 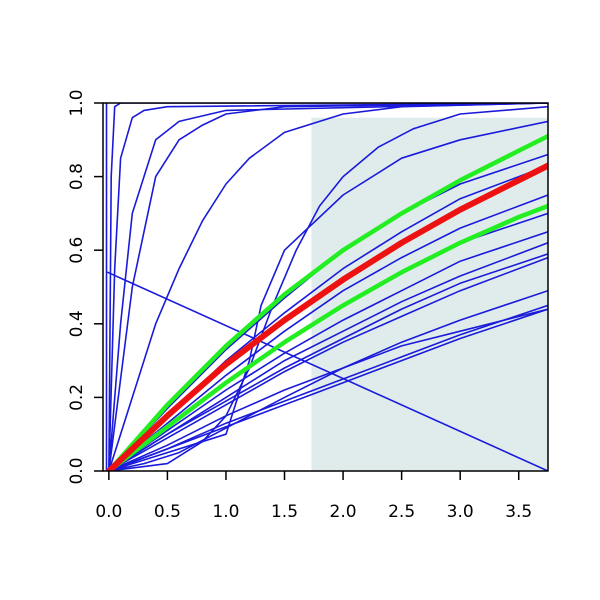 What do you see at coordinates (77, 102) in the screenshot?
I see `y-tick-label: 1.0` at bounding box center [77, 102].